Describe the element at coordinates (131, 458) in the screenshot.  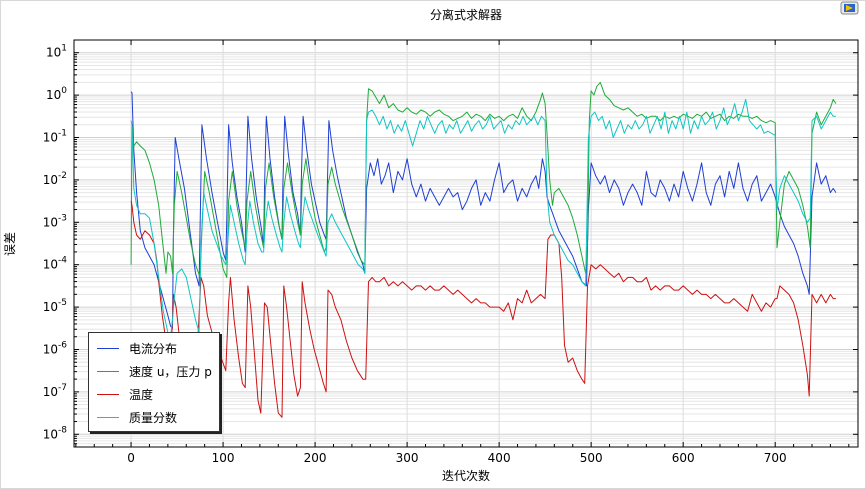
I see `x-tick-label: 0` at that location.